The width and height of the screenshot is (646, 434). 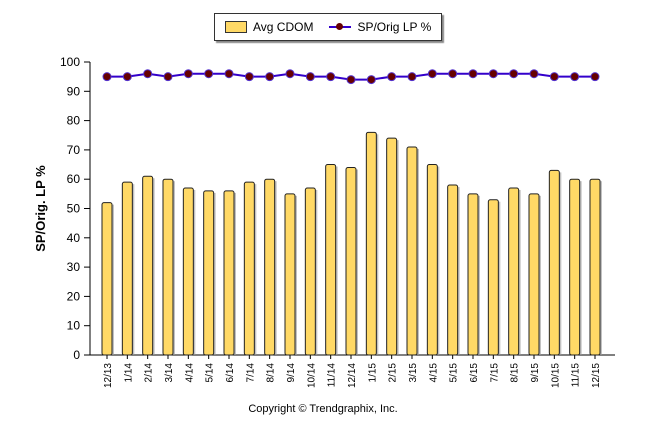 What do you see at coordinates (535, 373) in the screenshot?
I see `x-tick-label: 9/15` at bounding box center [535, 373].